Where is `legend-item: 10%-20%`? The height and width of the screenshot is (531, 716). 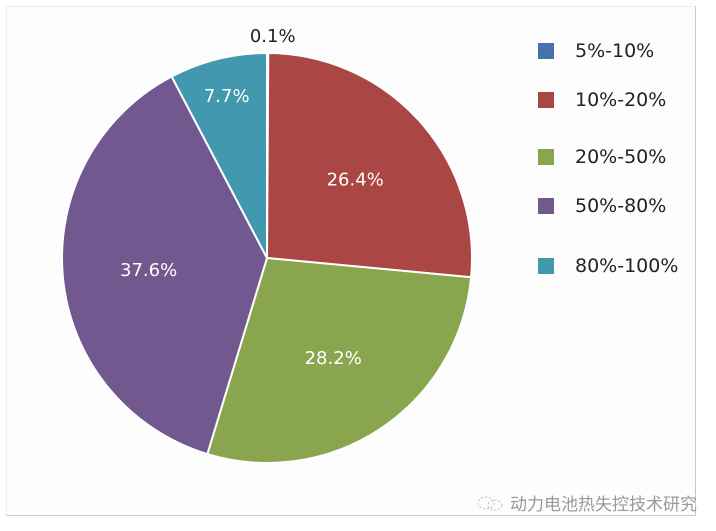
legend-item: 10%-20% is located at coordinates (602, 100).